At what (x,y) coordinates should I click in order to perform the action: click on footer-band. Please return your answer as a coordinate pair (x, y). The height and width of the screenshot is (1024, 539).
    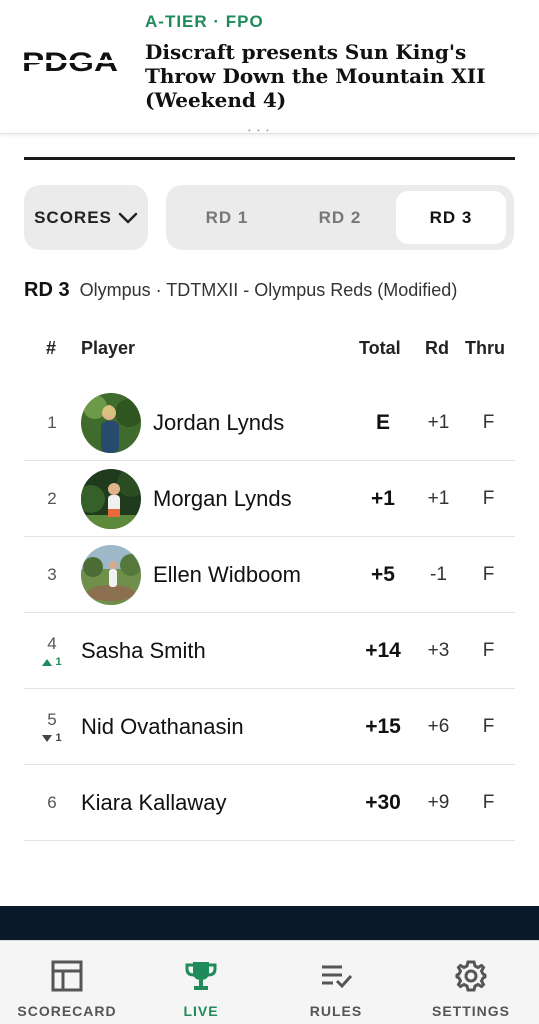
    Looking at the image, I should click on (269, 923).